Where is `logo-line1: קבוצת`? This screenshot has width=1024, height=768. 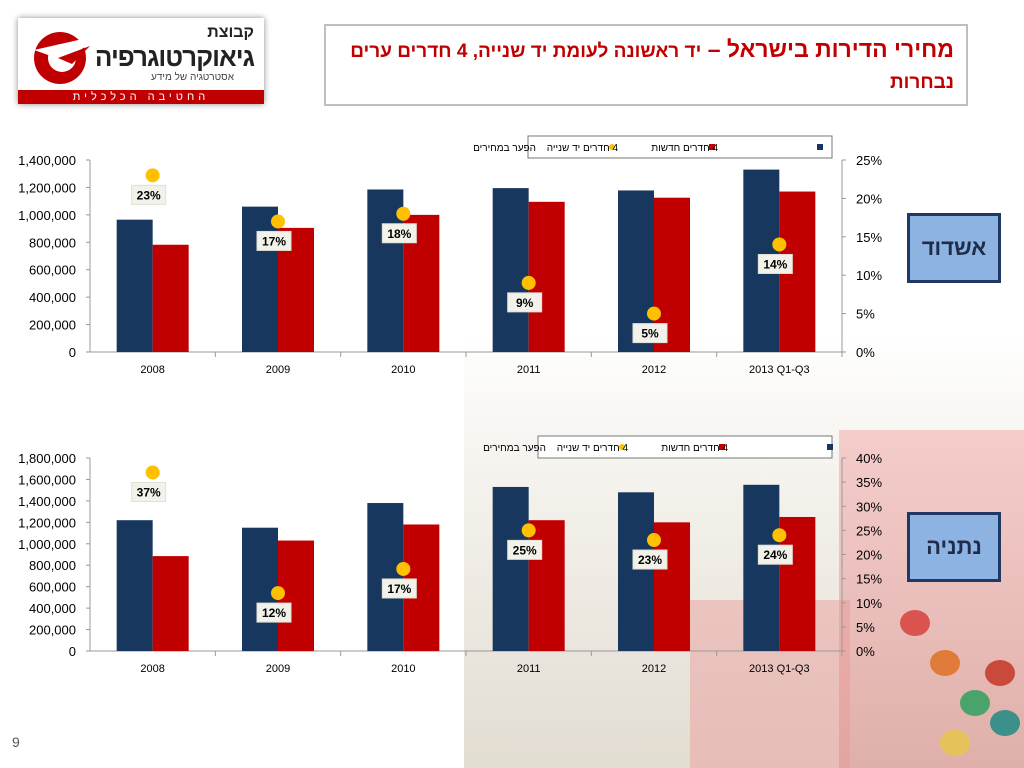 logo-line1: קבוצת is located at coordinates (230, 32).